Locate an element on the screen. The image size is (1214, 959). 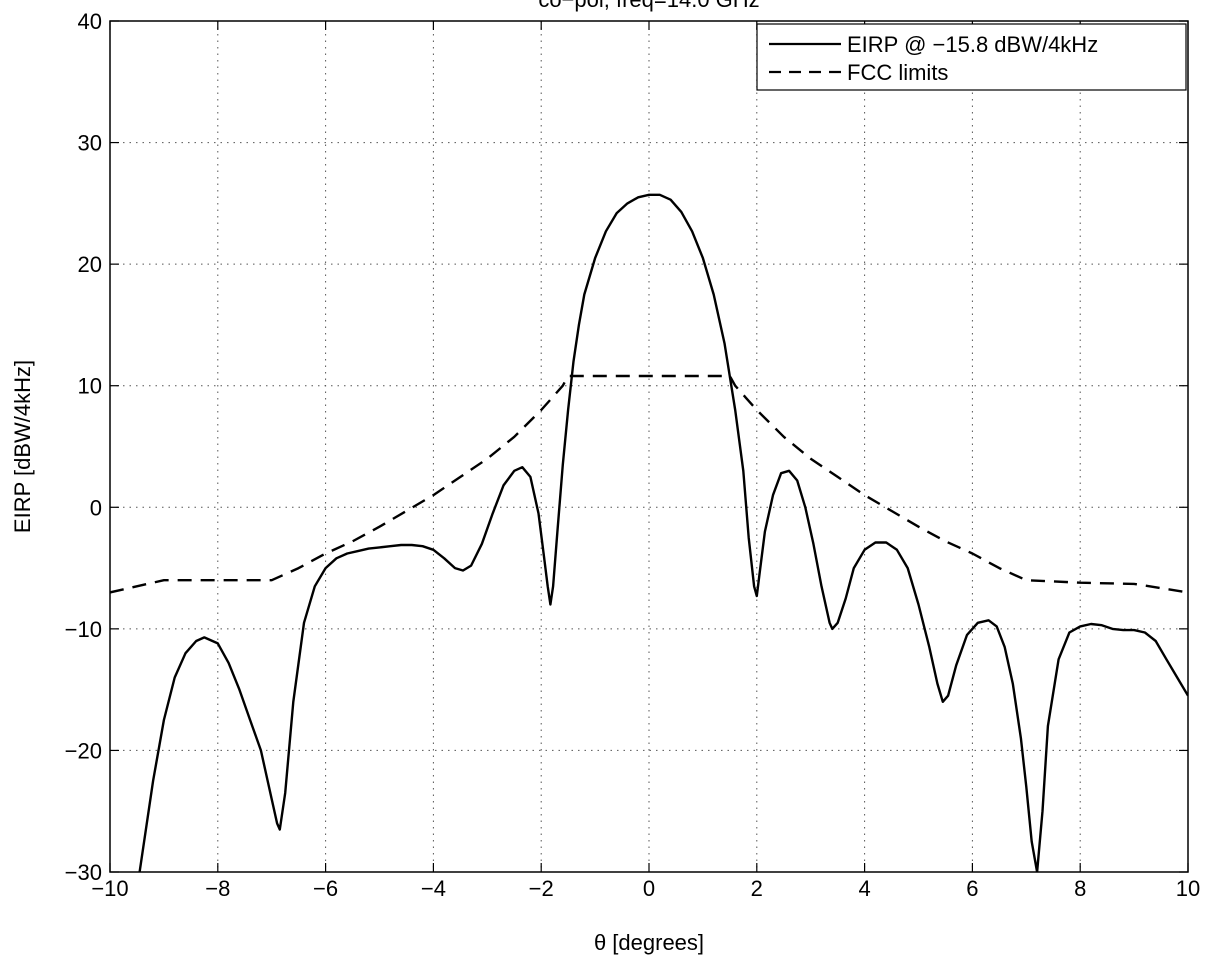
x-tick-label: −10 is located at coordinates (109, 888).